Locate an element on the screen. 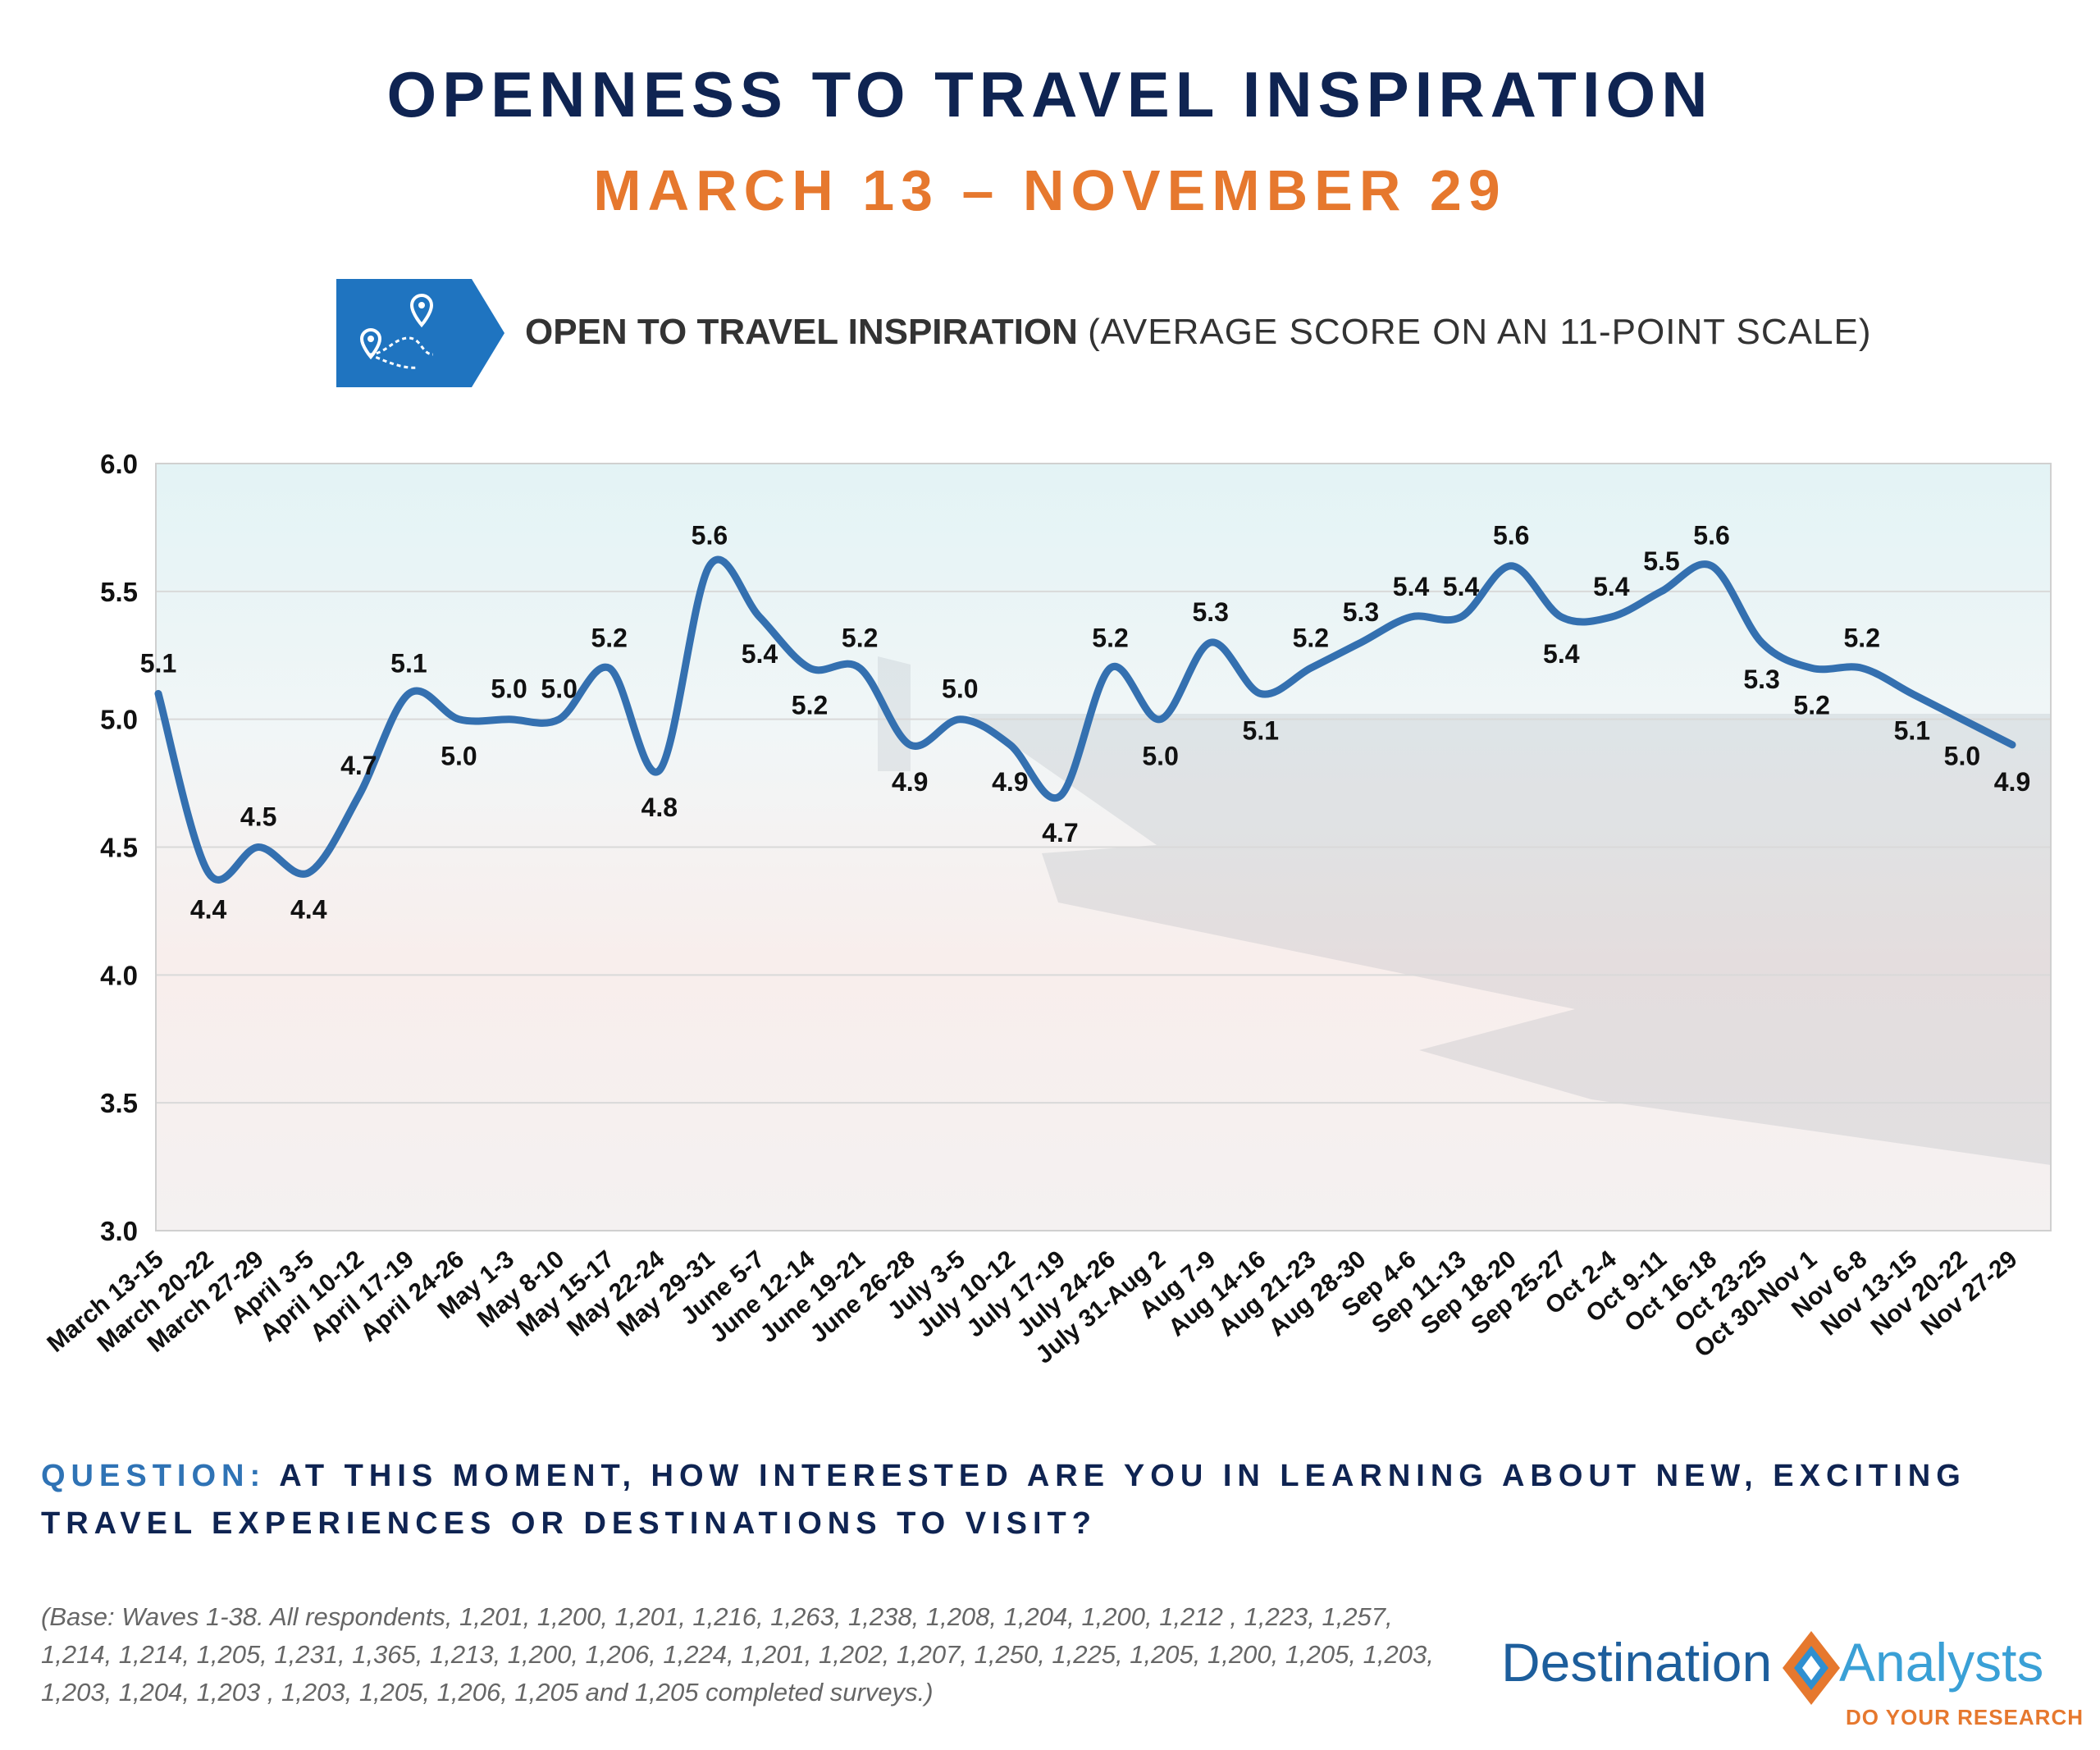 The image size is (2100, 1750). y-tick-label: 3.5 is located at coordinates (119, 1103).